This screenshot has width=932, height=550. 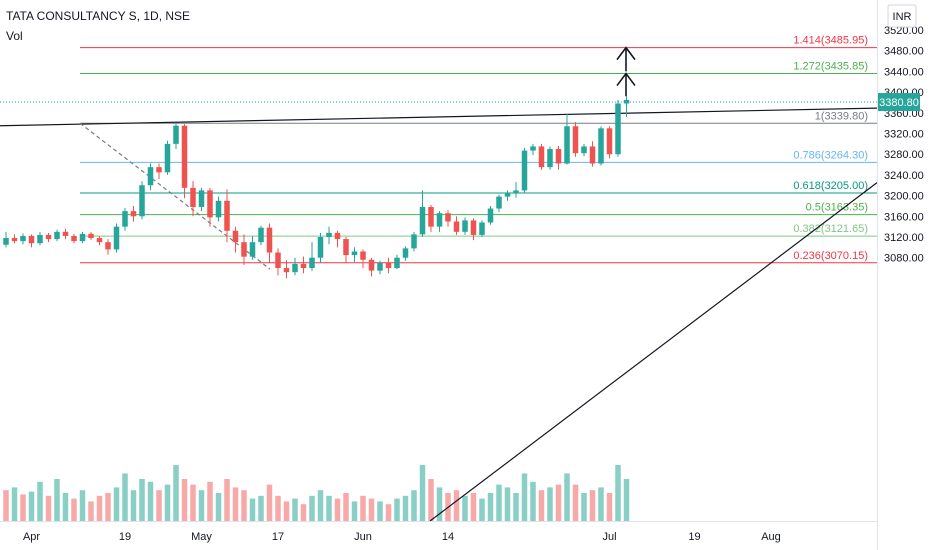 I want to click on currency-badge-box, so click(x=902, y=16).